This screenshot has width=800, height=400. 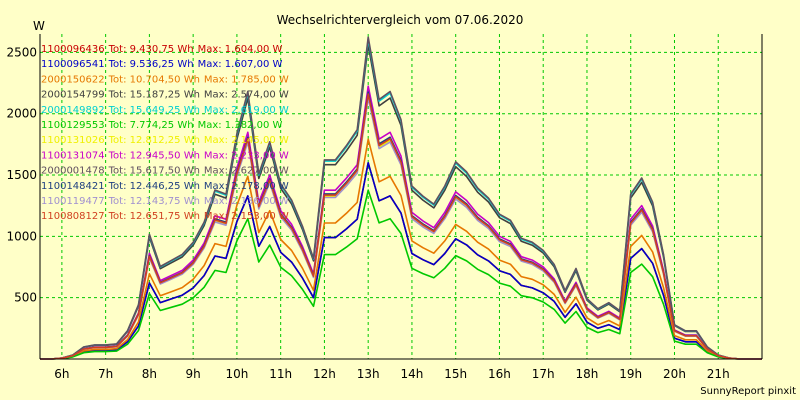 What do you see at coordinates (240, 49) in the screenshot?
I see `legend-max: Max: 1.604,00 W` at bounding box center [240, 49].